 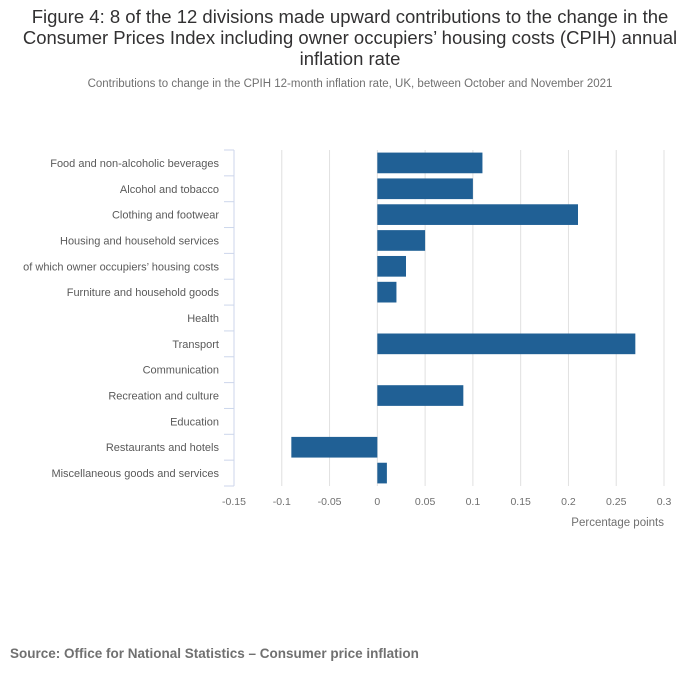 I want to click on x-tick-label: 0.05, so click(x=425, y=502).